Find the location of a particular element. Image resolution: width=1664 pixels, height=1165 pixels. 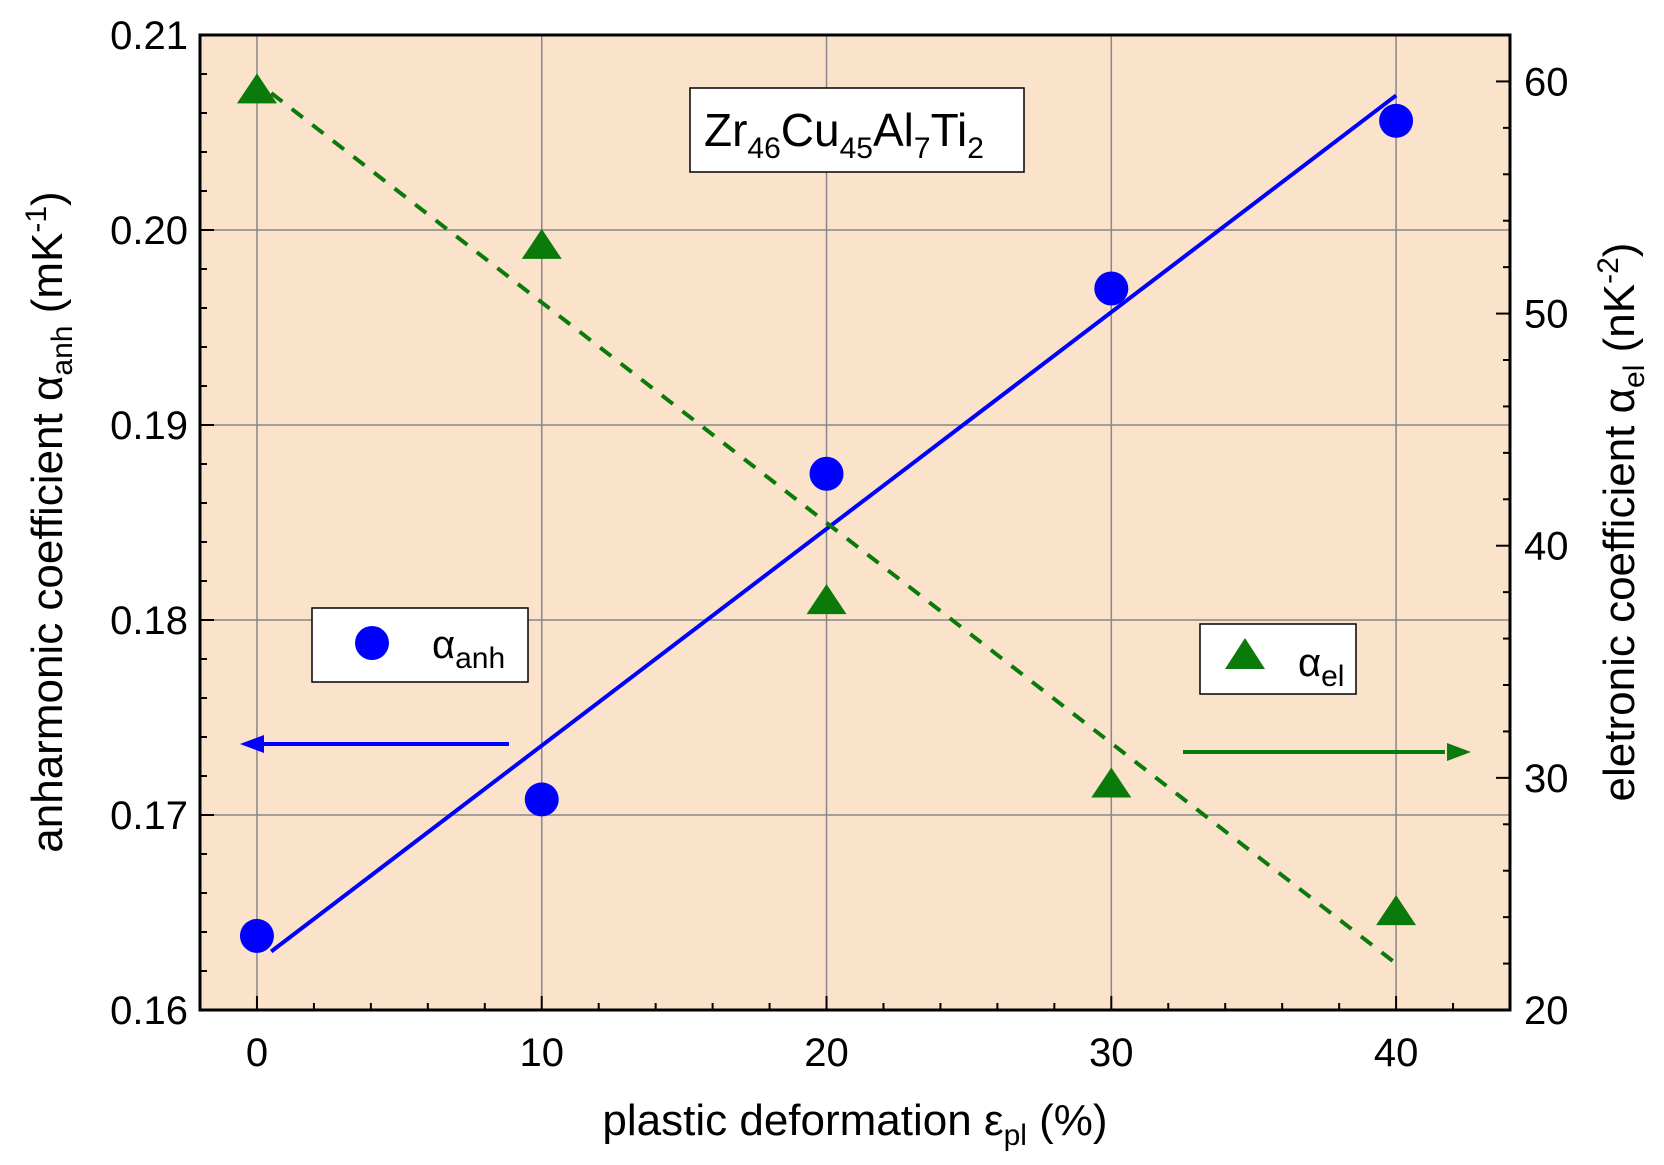

y-left-axis-title: anharmonic coefficient αanh (mK-1) is located at coordinates (49, 521).